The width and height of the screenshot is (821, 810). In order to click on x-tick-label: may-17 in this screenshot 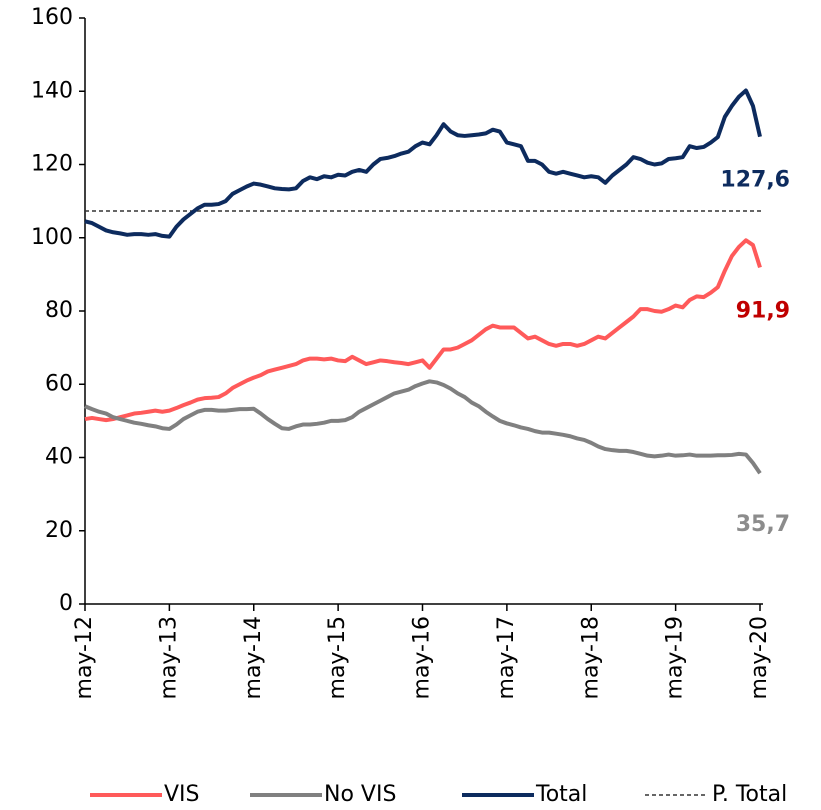, I will do `click(506, 657)`.